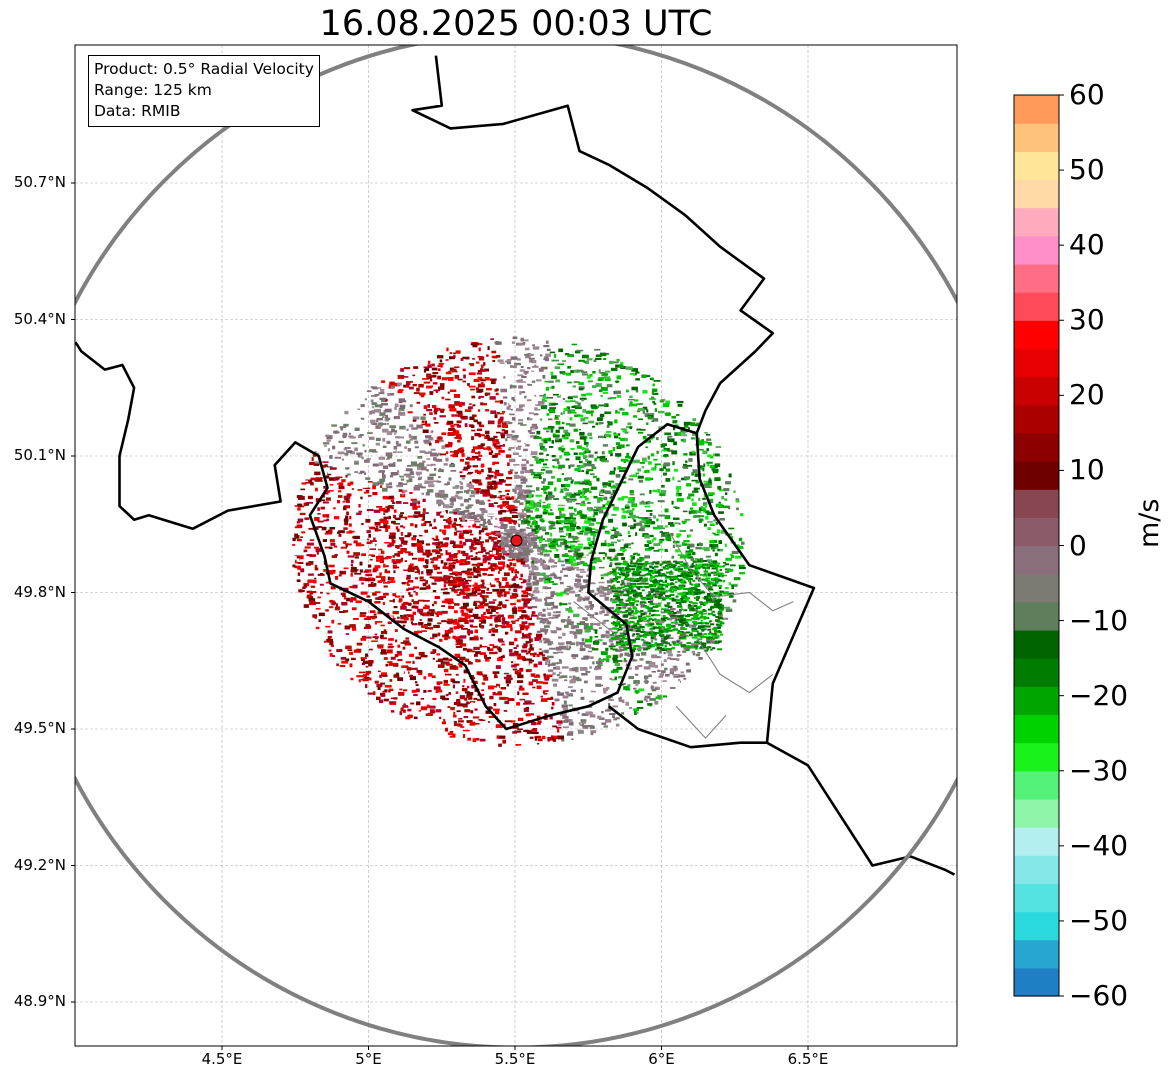 This screenshot has height=1081, width=1171. What do you see at coordinates (39, 455) in the screenshot?
I see `lat-tick-label: 50.1°N` at bounding box center [39, 455].